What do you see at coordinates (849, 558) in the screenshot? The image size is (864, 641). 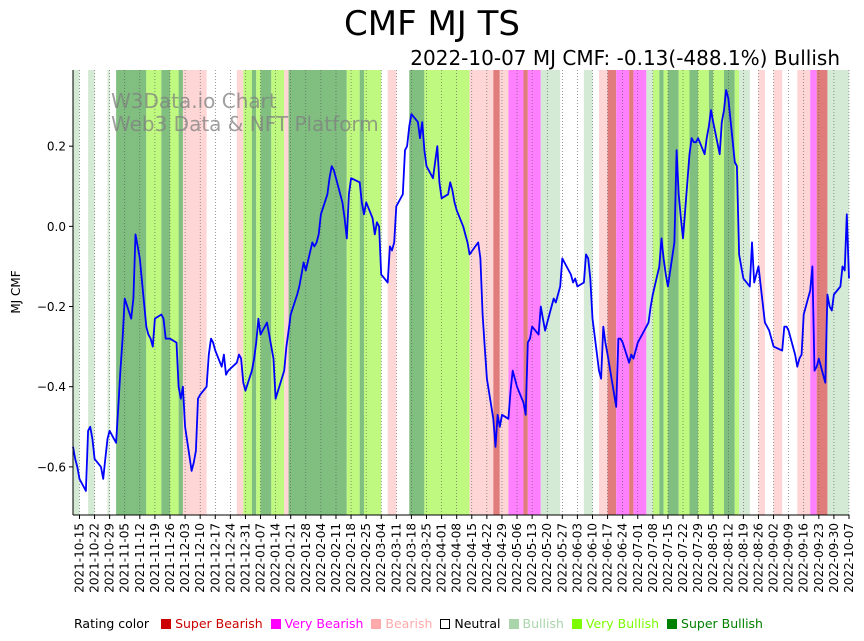 I see `x-tick-label: 2022-10-07` at bounding box center [849, 558].